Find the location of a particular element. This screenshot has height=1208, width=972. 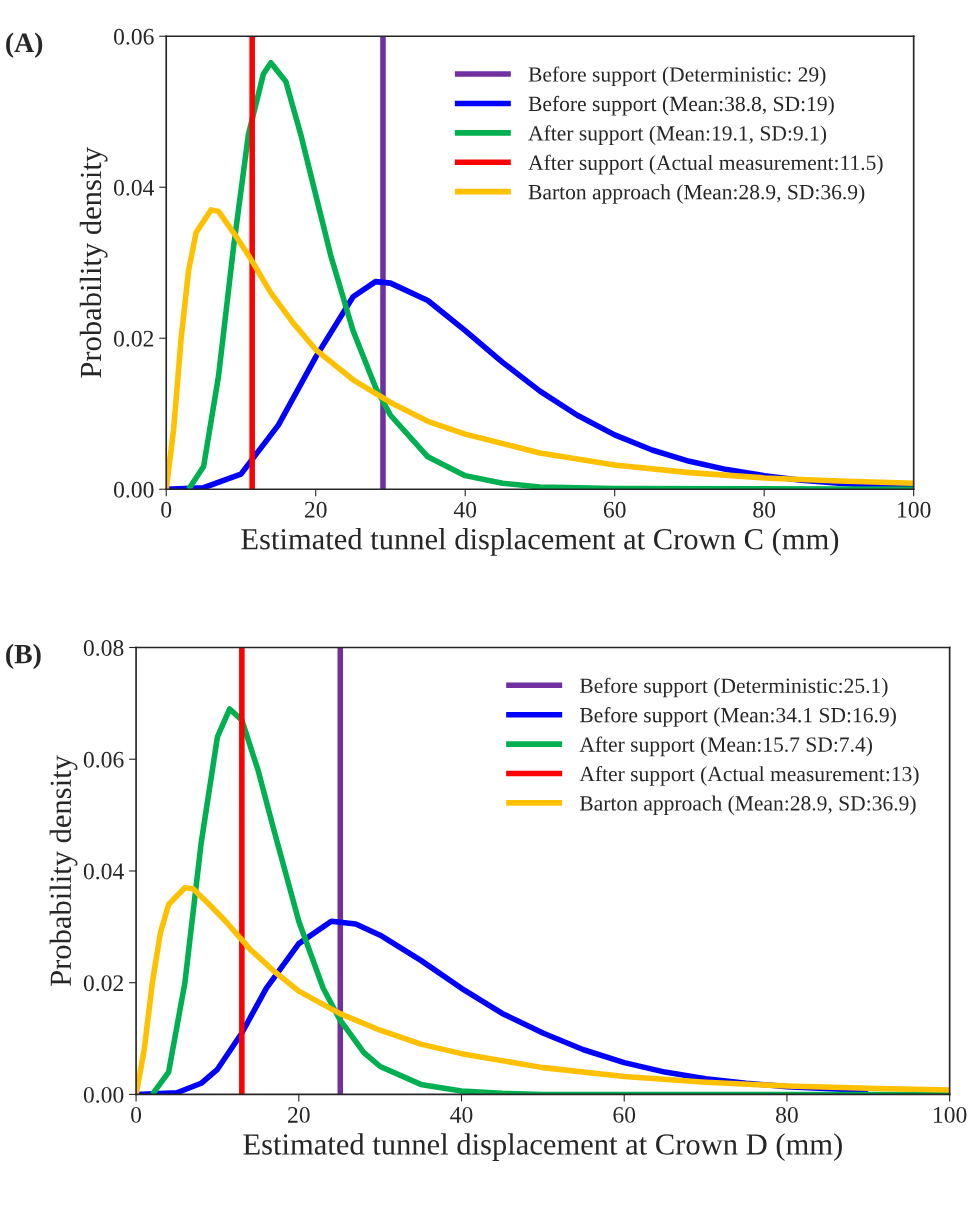

legend-label: Before support (Deterministic: 29) is located at coordinates (677, 76).